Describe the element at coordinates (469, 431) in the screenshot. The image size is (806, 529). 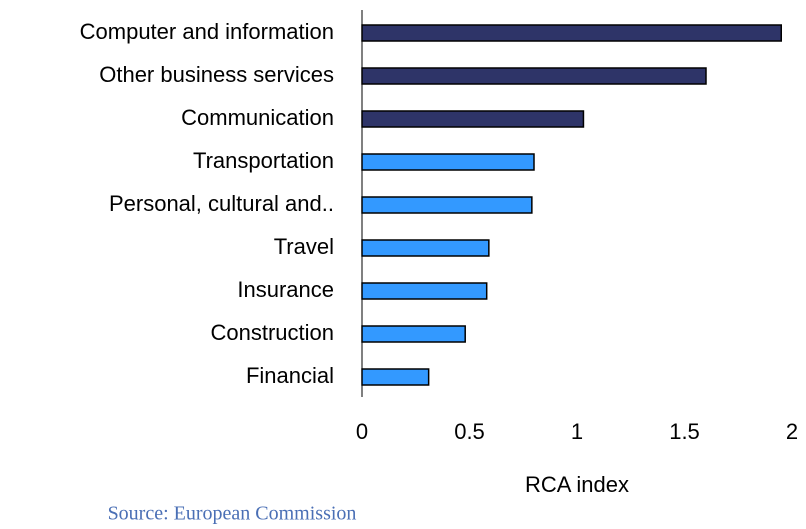
I see `x-tick-label: 0.5` at that location.